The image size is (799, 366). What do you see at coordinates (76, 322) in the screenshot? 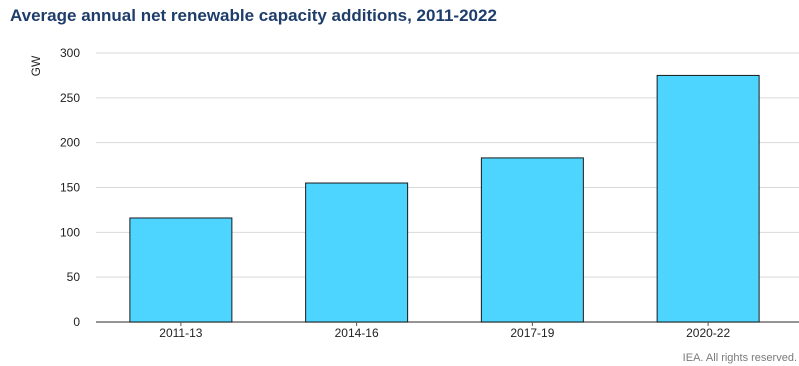
I see `y-tick-label: 0` at bounding box center [76, 322].